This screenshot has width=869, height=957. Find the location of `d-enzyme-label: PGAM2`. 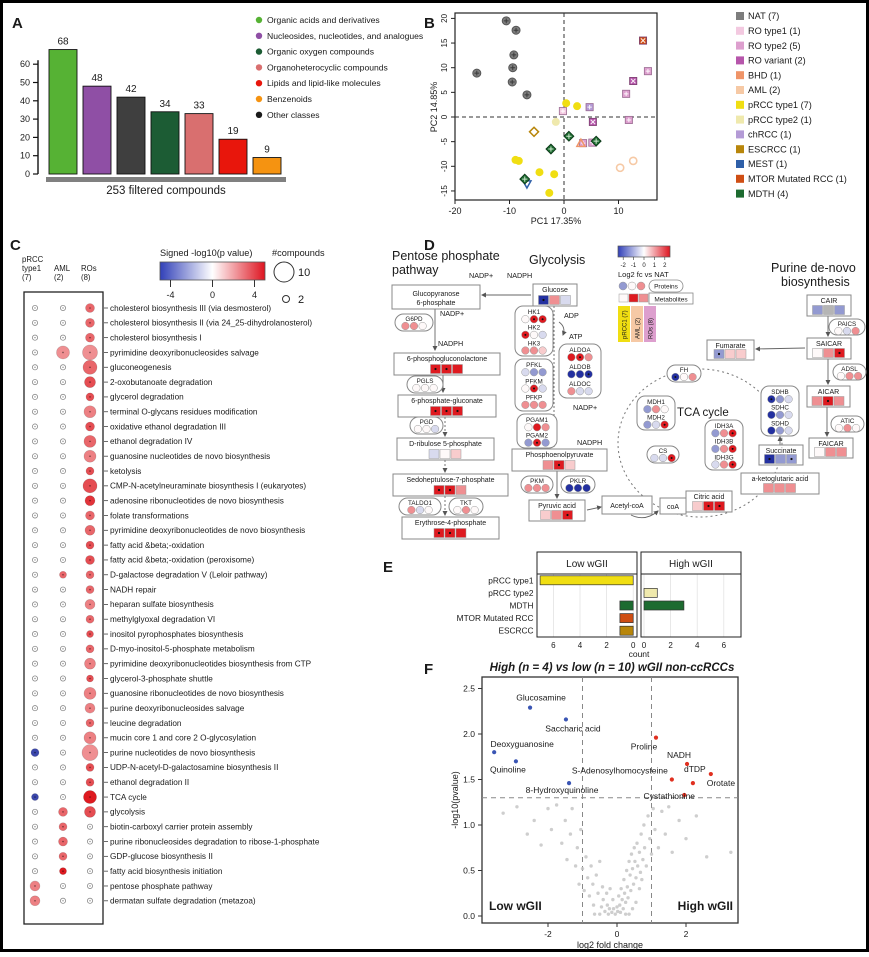

d-enzyme-label: PGAM2 is located at coordinates (537, 436).